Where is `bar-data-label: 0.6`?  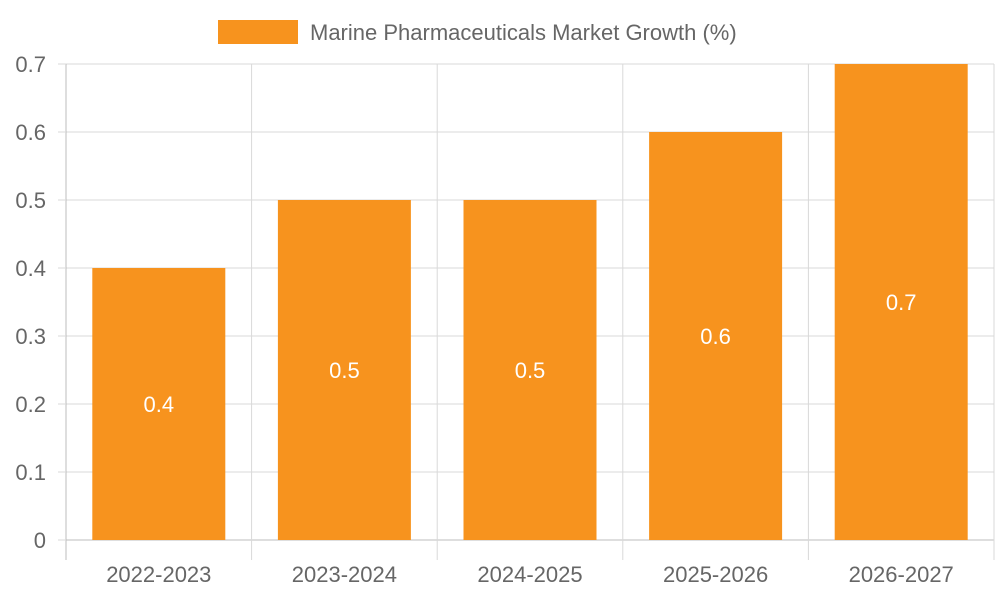 bar-data-label: 0.6 is located at coordinates (715, 336).